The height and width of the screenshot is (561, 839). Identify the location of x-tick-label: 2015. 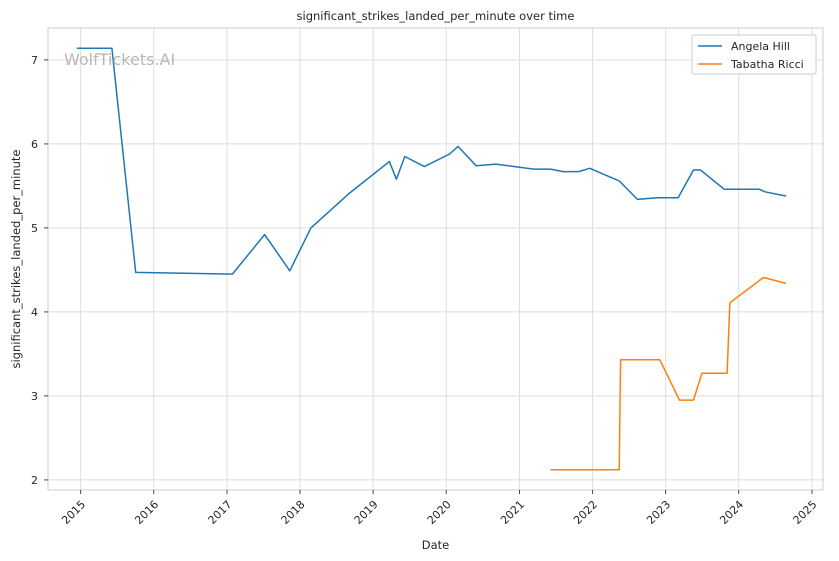
(73, 512).